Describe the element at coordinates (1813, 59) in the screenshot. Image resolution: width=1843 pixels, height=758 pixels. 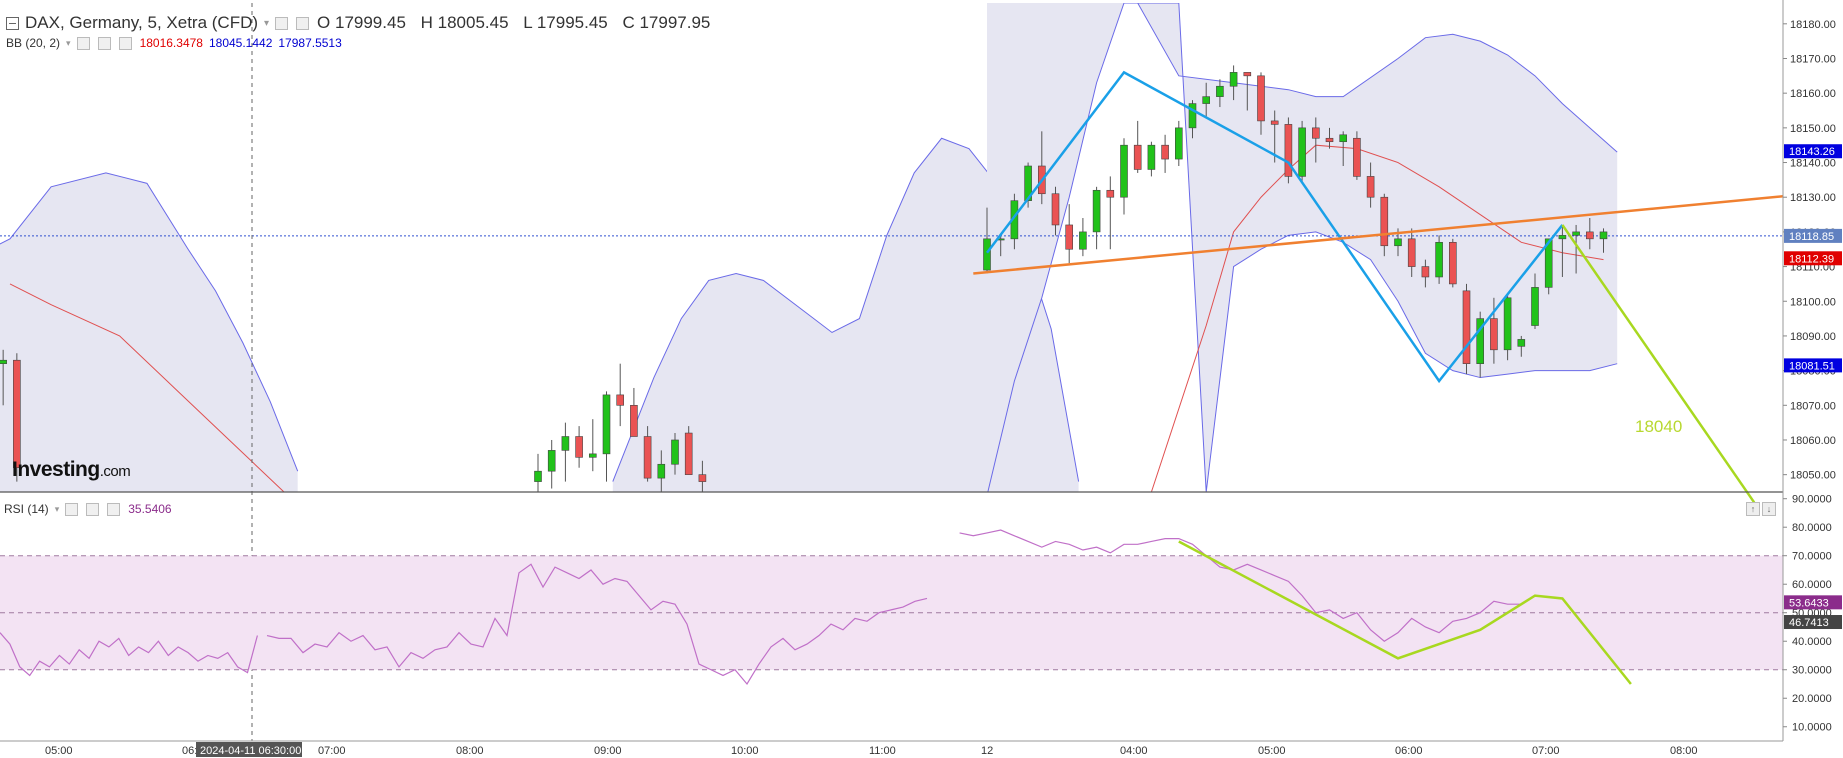
I see `price-tick-label: 18170.00` at that location.